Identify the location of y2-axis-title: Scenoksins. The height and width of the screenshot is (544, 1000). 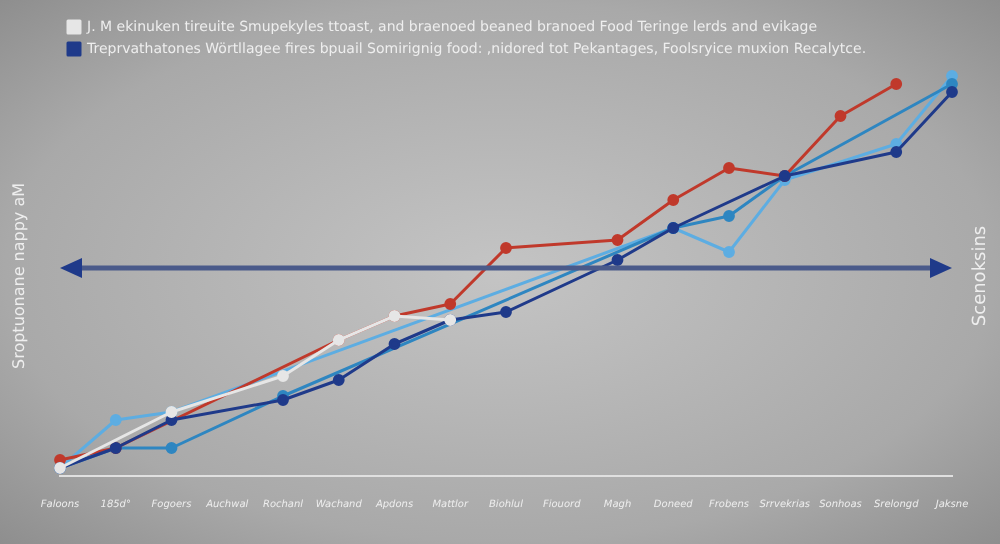
(980, 276).